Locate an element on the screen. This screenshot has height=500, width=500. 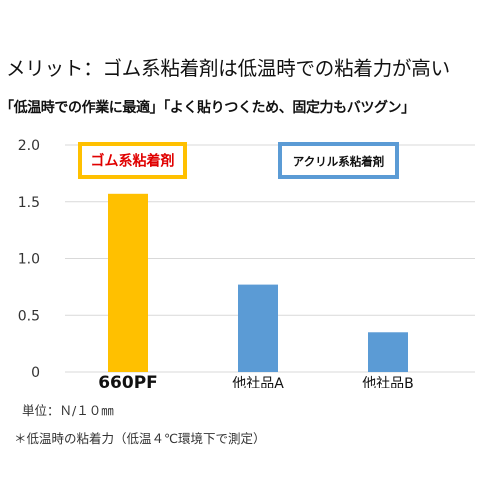
subheadline: 「低温時での作業に最適」「よく貼りつくため、固定力もバツグン」 is located at coordinates (207, 108).